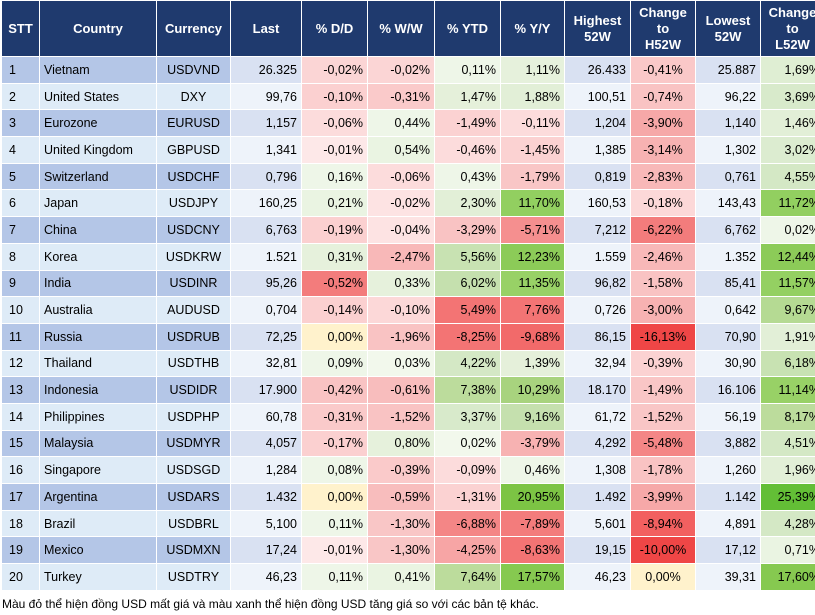  Describe the element at coordinates (467, 70) in the screenshot. I see `cell-ytd: 0,11%` at that location.